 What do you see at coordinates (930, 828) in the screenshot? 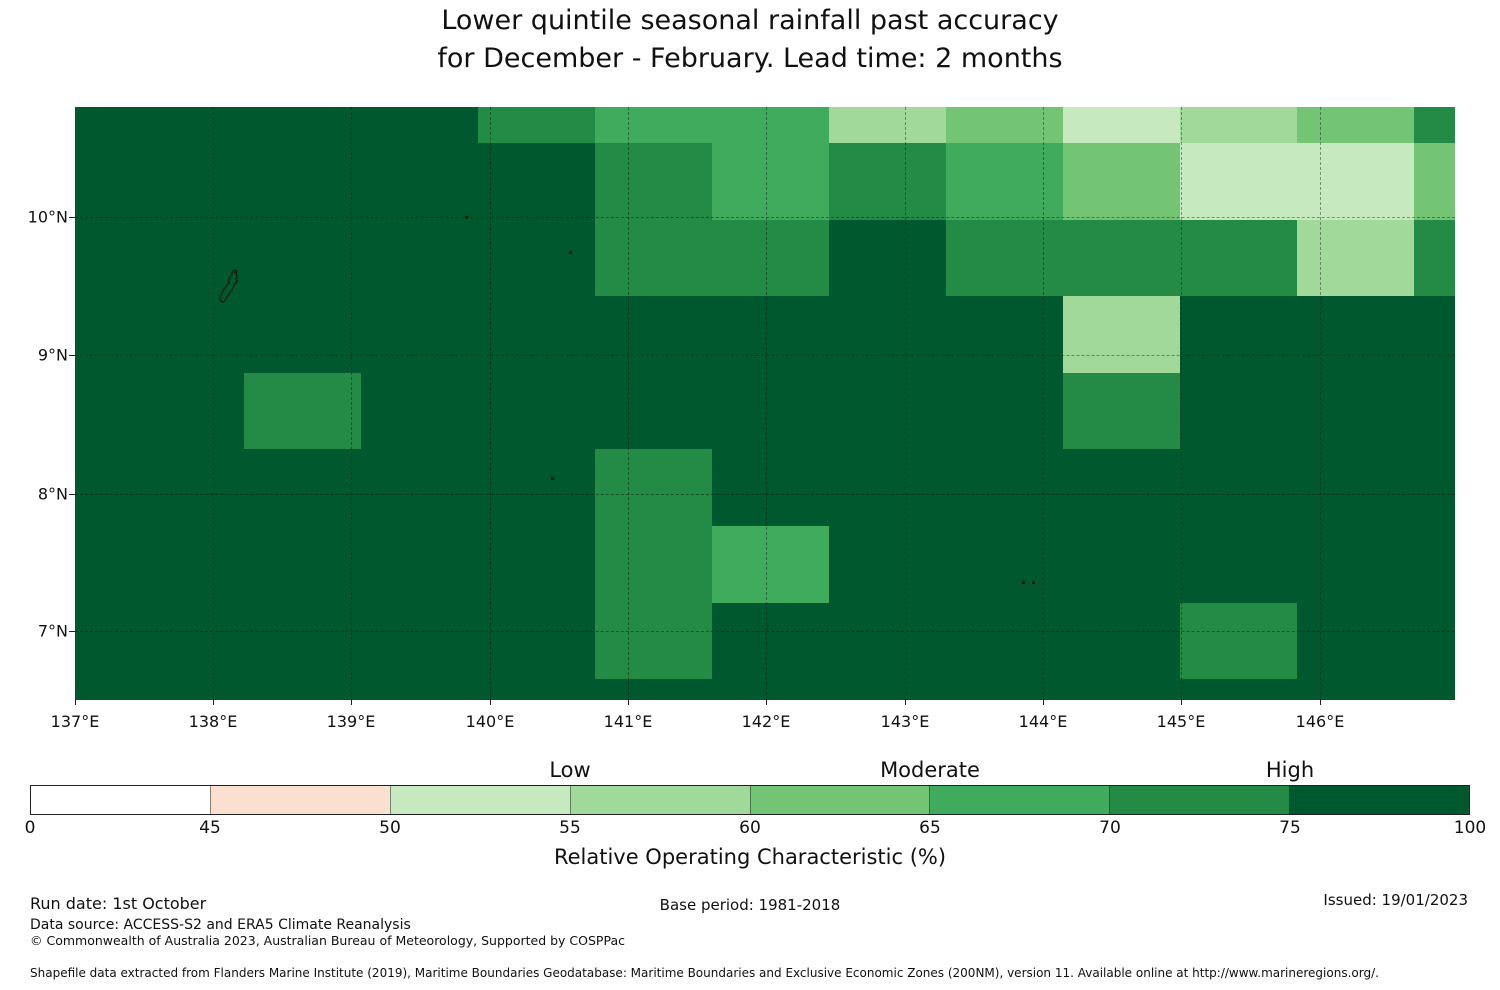
I see `colorbar-tick-label: 65` at bounding box center [930, 828].